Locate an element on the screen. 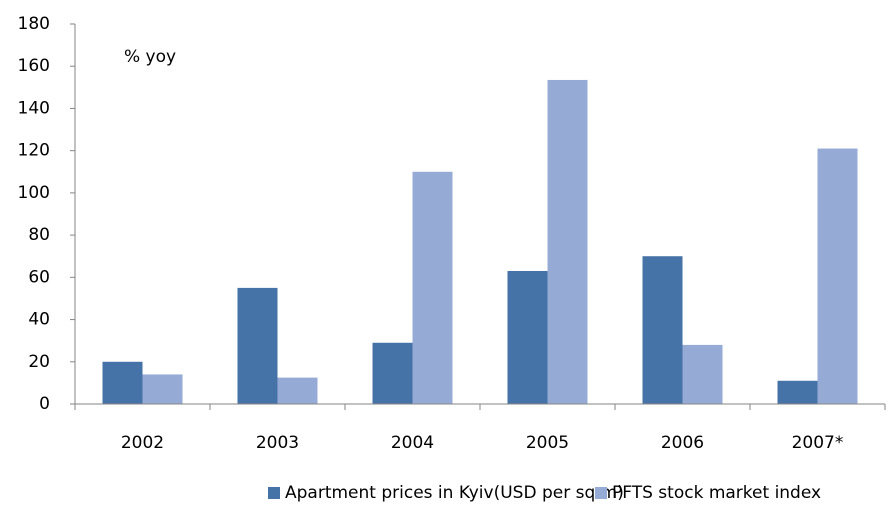 The image size is (891, 506). x-tick-label: 2003 is located at coordinates (277, 443).